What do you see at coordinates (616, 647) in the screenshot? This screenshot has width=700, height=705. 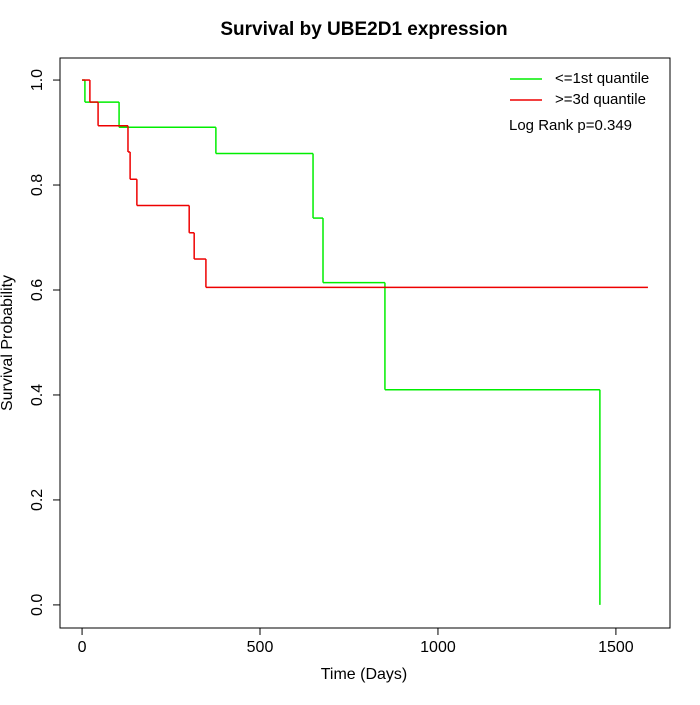 I see `x-tick-label: 1500` at bounding box center [616, 647].